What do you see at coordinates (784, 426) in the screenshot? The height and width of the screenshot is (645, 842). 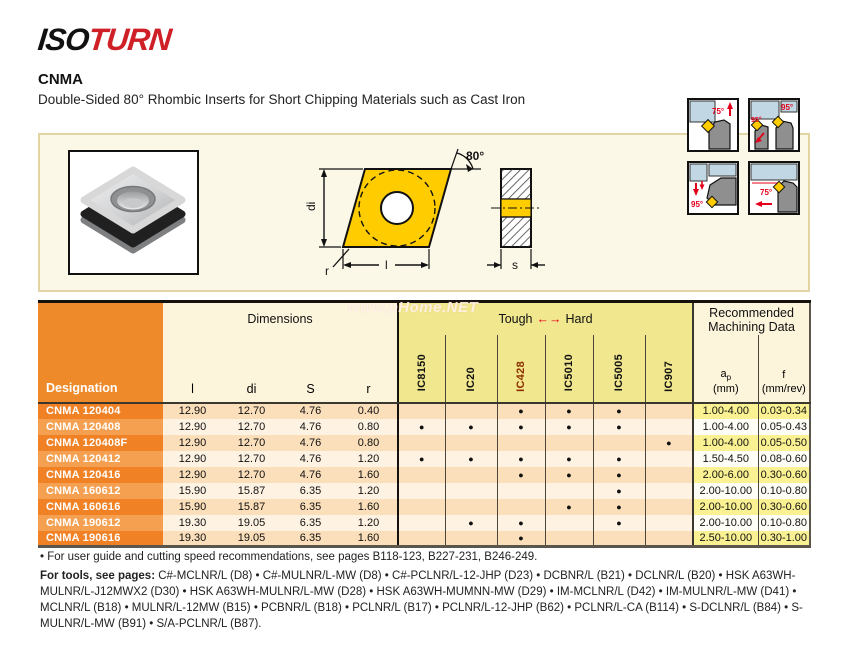 I see `f-cell: 0.05-0.43` at bounding box center [784, 426].